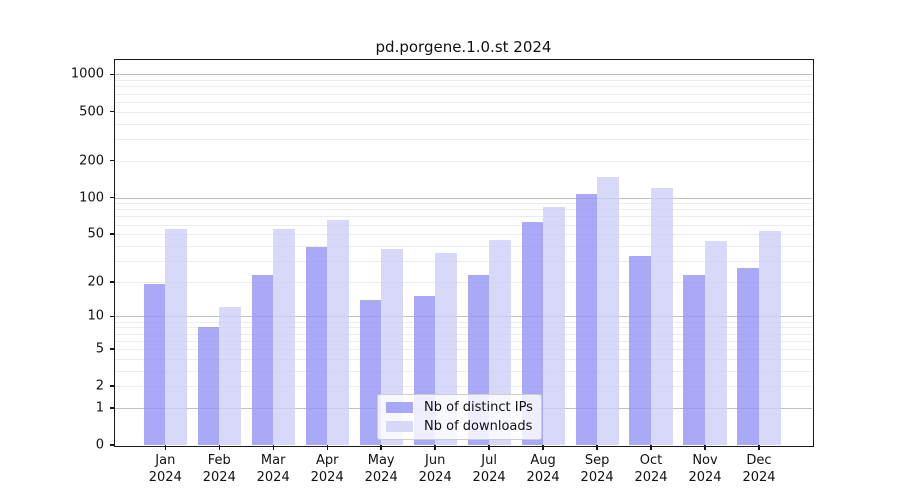 The image size is (900, 500). Describe the element at coordinates (586, 319) in the screenshot. I see `bar-sep-s0` at that location.